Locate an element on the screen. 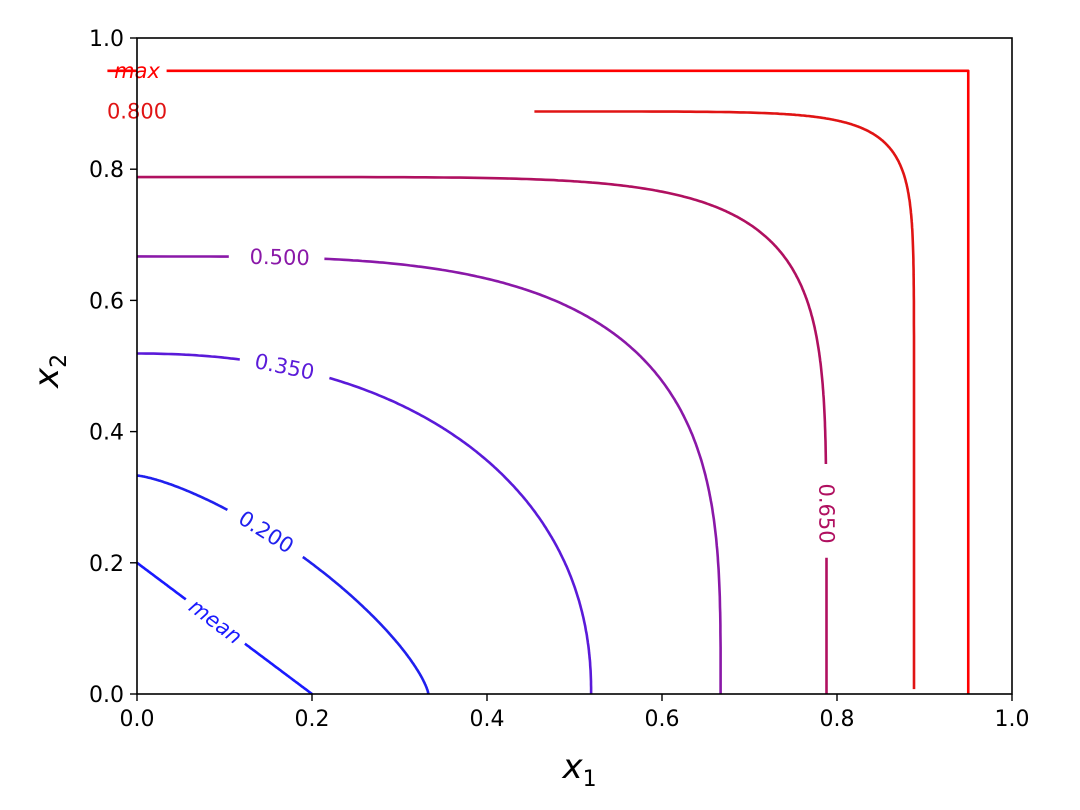 The image size is (1080, 810). y-tick-label: 1.0 is located at coordinates (106, 39).